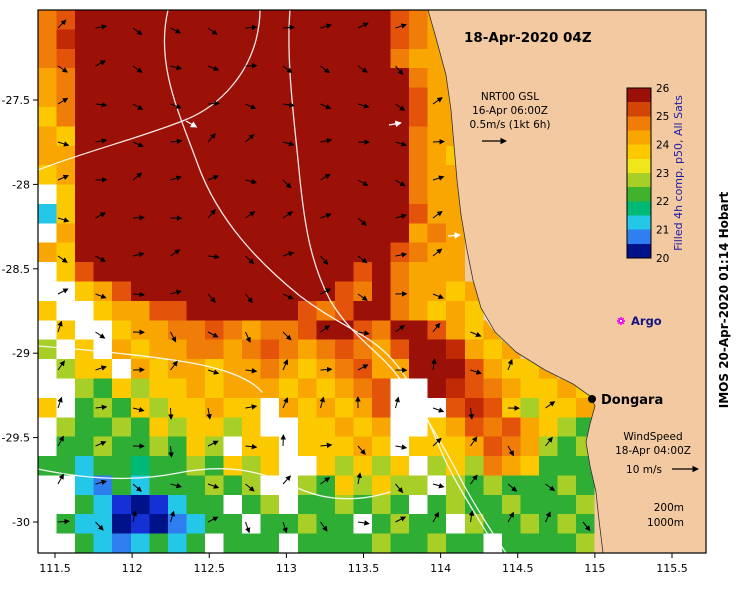 Image resolution: width=739 pixels, height=592 pixels. Describe the element at coordinates (440, 568) in the screenshot. I see `x-tick-label: 114` at that location.